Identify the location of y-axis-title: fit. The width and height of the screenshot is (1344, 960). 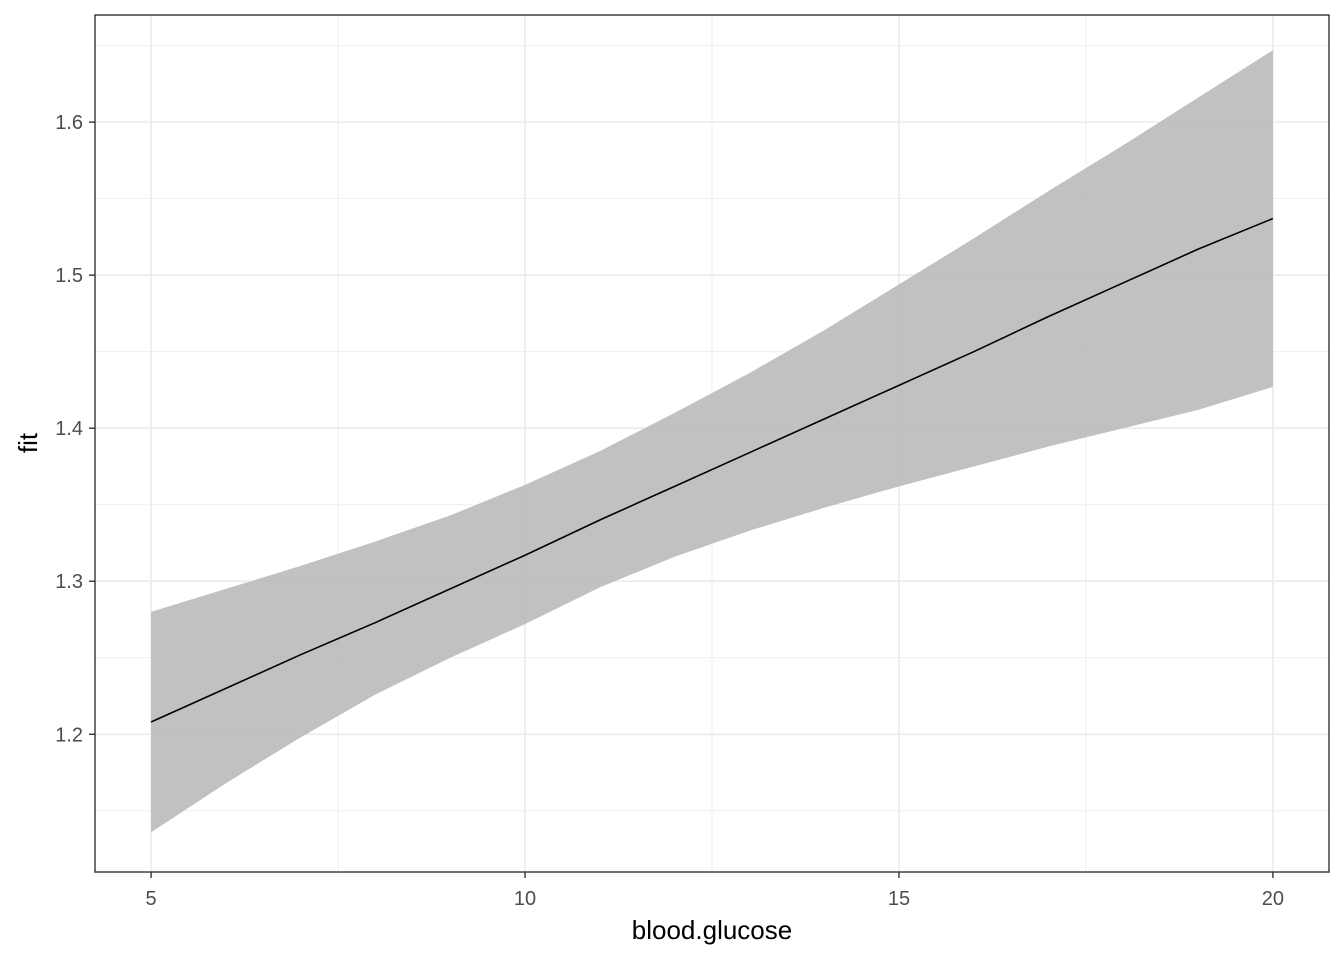
(28, 442).